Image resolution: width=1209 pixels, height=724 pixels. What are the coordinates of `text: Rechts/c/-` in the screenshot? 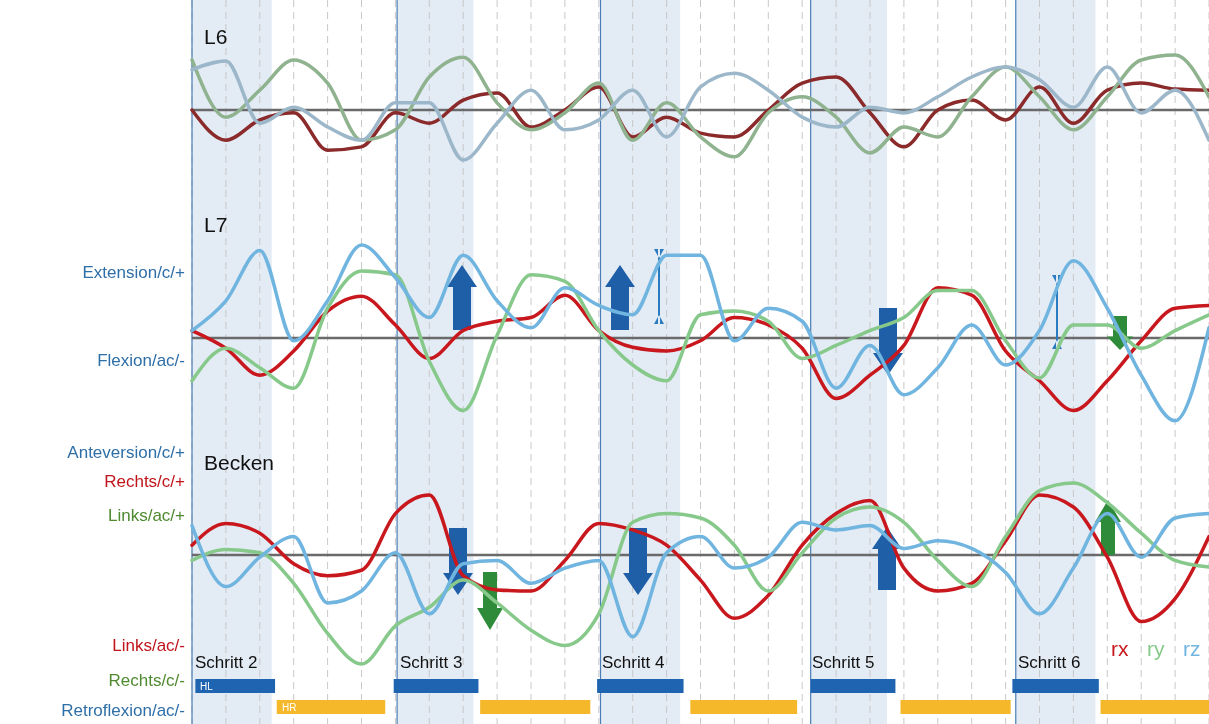 It's located at (146, 680).